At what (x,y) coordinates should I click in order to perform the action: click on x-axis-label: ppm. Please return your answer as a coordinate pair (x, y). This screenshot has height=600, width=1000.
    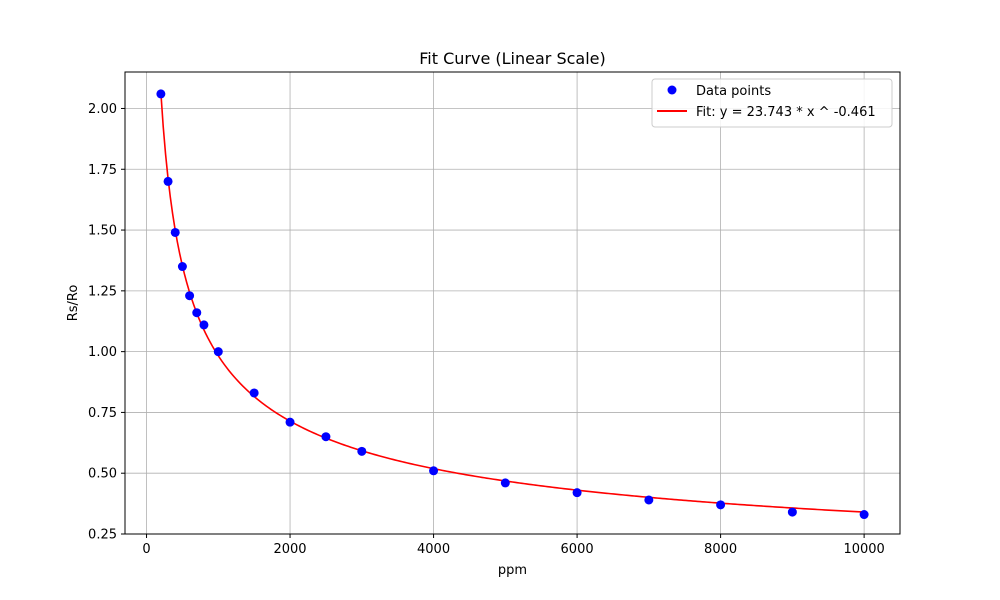
    Looking at the image, I should click on (512, 570).